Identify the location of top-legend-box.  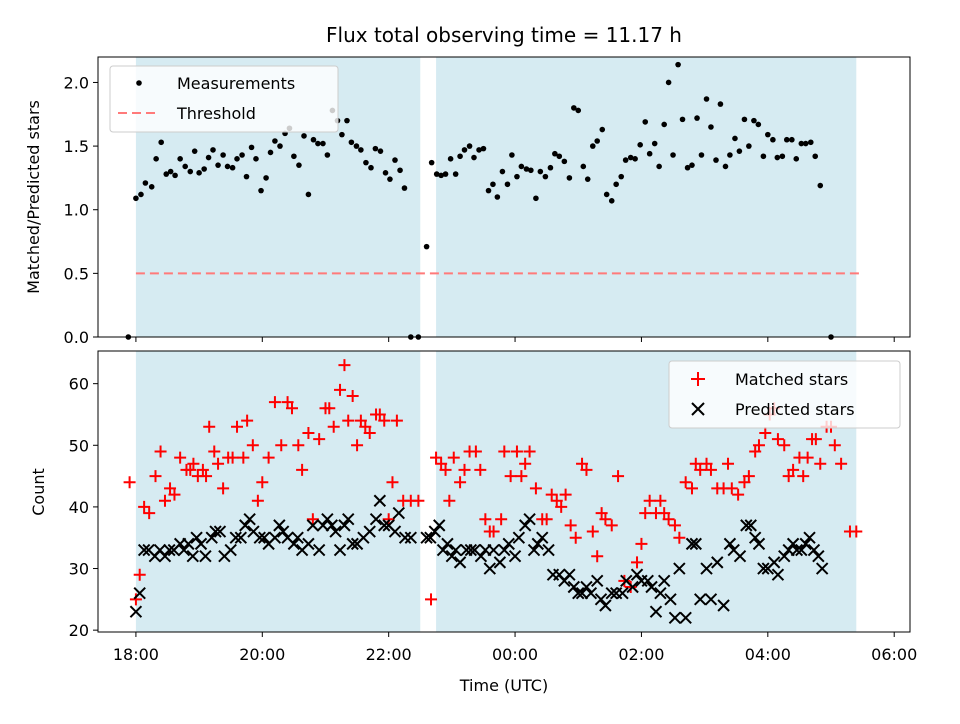
(224, 99).